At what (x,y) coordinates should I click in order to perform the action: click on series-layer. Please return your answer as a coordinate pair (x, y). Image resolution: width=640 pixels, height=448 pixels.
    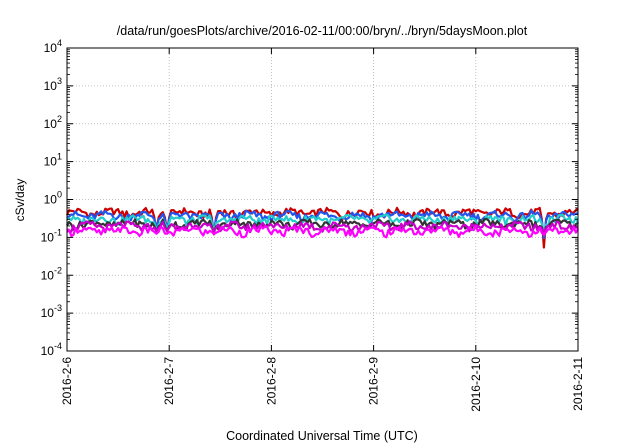
    Looking at the image, I should click on (322, 227).